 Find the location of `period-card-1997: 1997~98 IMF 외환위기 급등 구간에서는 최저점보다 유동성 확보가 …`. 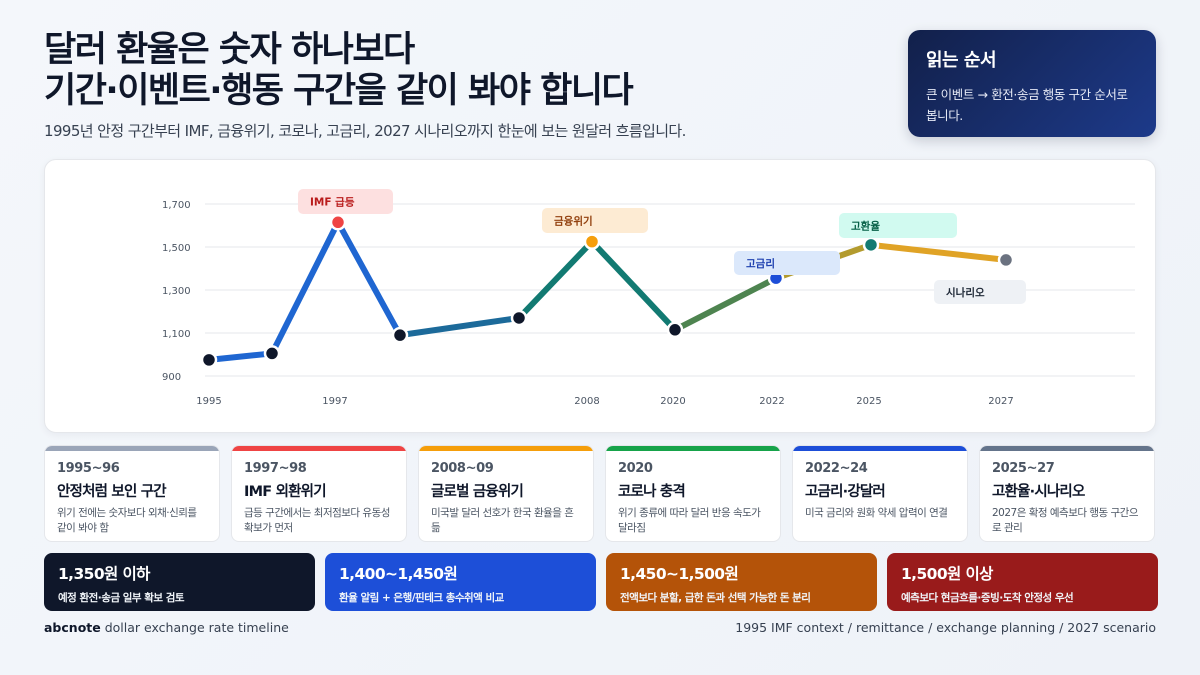

period-card-1997: 1997~98 IMF 외환위기 급등 구간에서는 최저점보다 유동성 확보가 … is located at coordinates (319, 493).